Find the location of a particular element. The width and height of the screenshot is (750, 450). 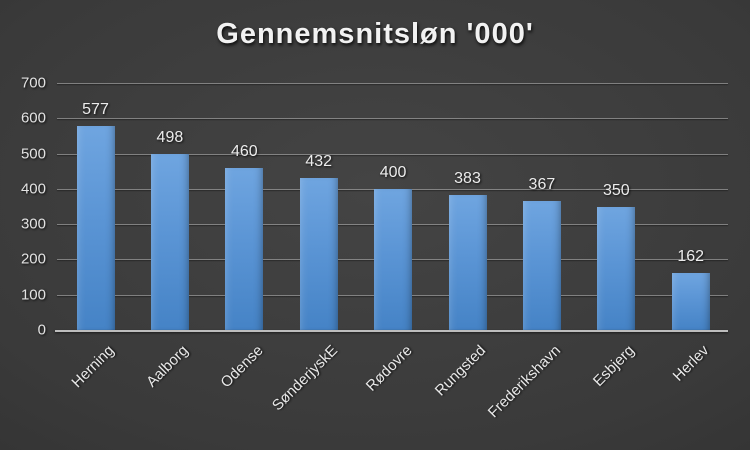

category-label: Esbjerg is located at coordinates (614, 366).